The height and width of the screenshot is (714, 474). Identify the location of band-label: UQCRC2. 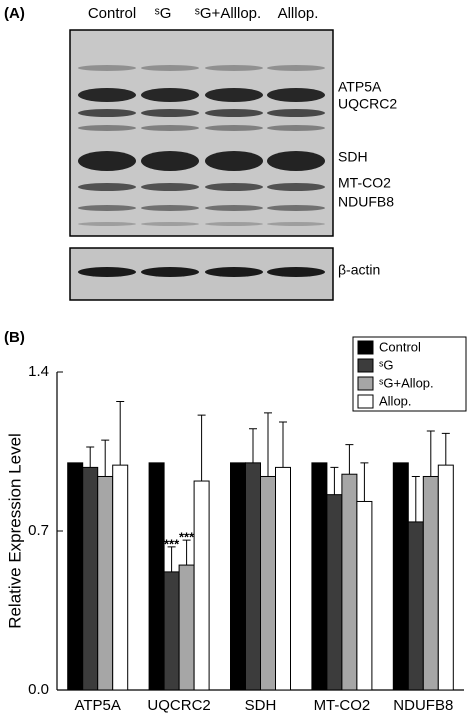
(367, 104).